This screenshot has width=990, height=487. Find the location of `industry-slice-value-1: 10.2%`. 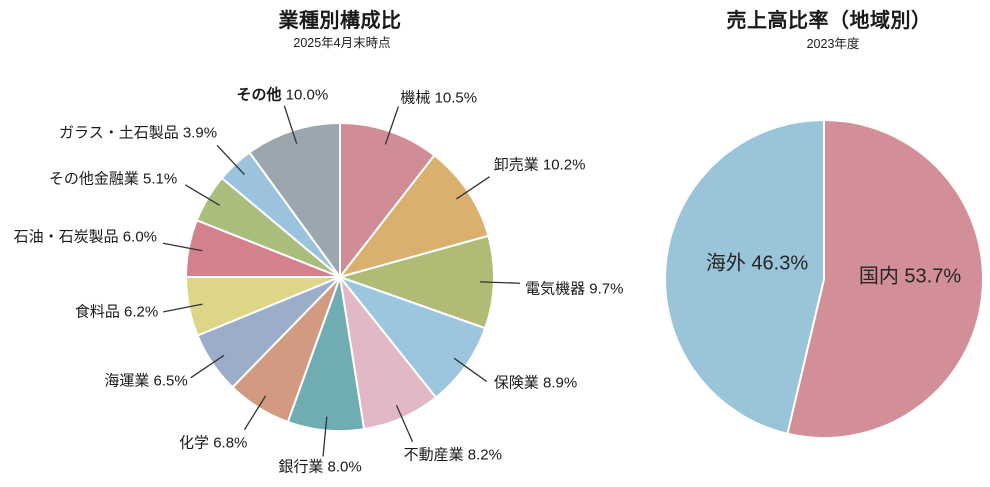

industry-slice-value-1: 10.2% is located at coordinates (562, 165).